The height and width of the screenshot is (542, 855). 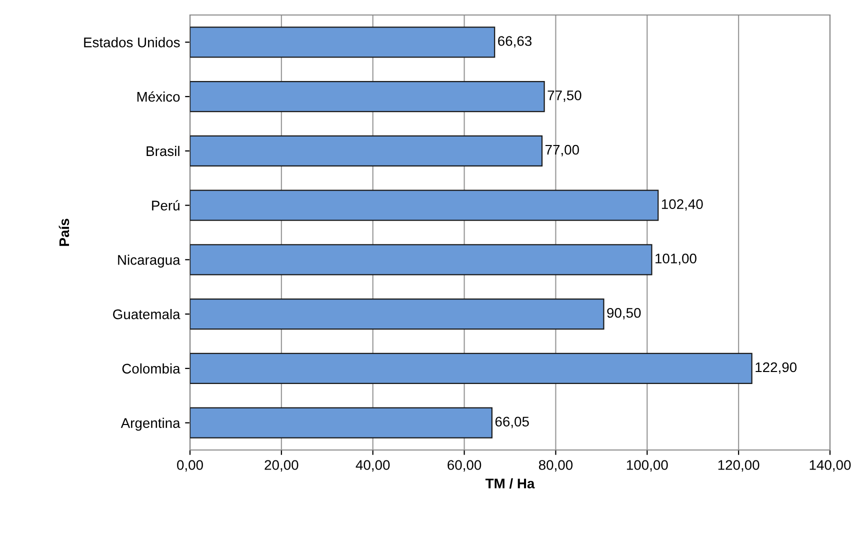 What do you see at coordinates (149, 261) in the screenshot?
I see `y-tick-label: Nicaragua` at bounding box center [149, 261].